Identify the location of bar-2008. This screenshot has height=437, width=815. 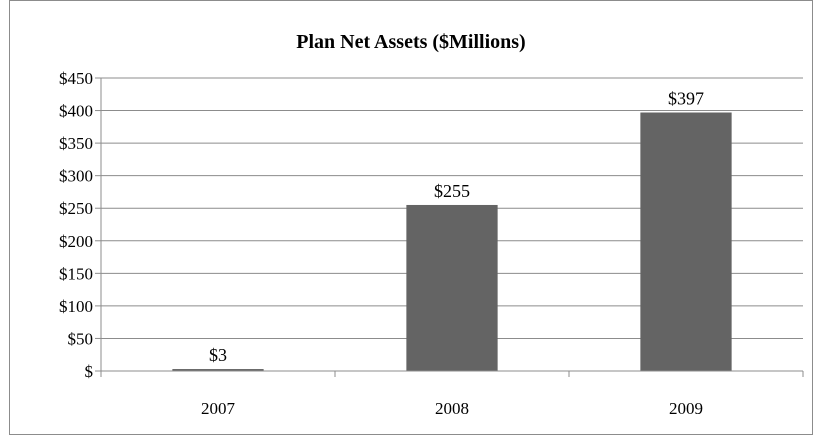
(452, 287).